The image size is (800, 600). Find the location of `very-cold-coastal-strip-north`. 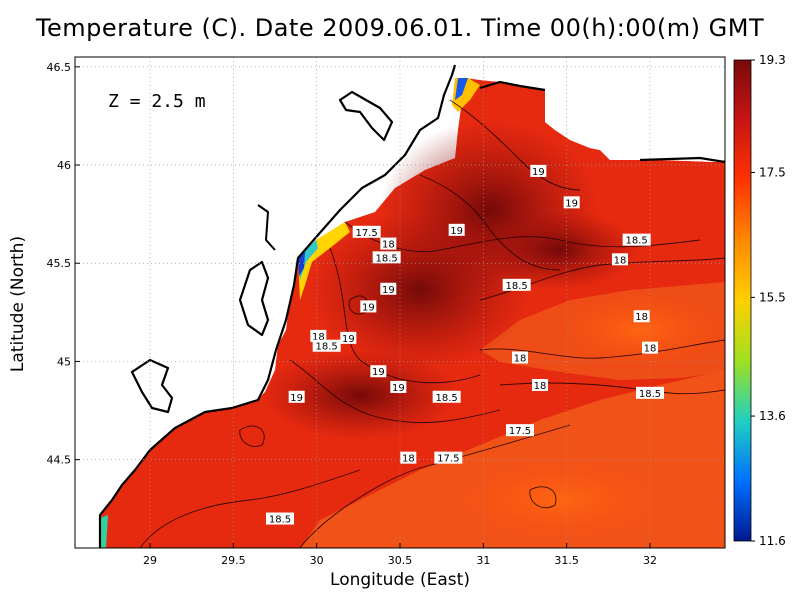

very-cold-coastal-strip-north is located at coordinates (461, 89).